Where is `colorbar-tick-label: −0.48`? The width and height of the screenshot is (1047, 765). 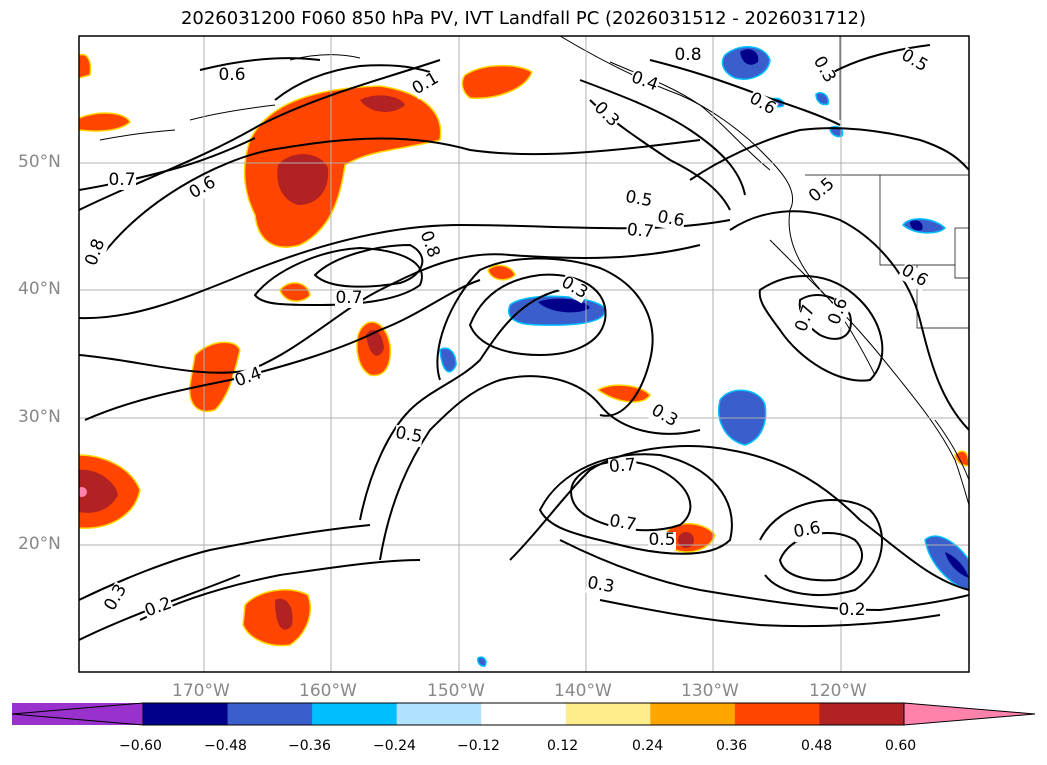 colorbar-tick-label: −0.48 is located at coordinates (225, 746).